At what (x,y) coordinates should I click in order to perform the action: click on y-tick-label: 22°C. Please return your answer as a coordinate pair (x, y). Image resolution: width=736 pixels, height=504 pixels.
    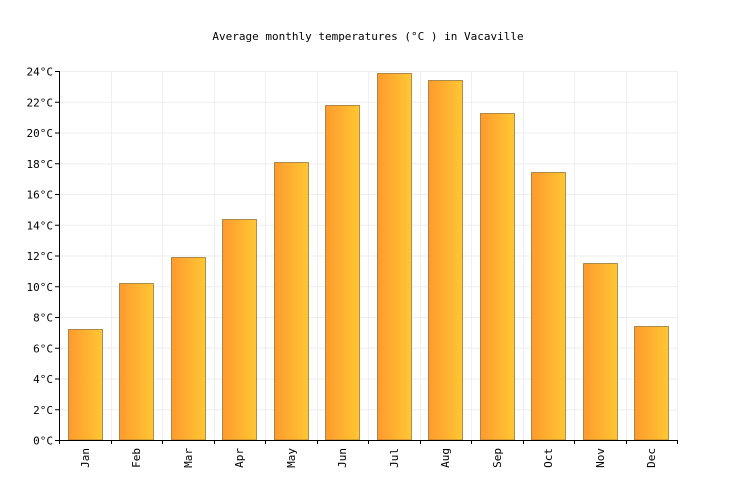
    Looking at the image, I should click on (40, 102).